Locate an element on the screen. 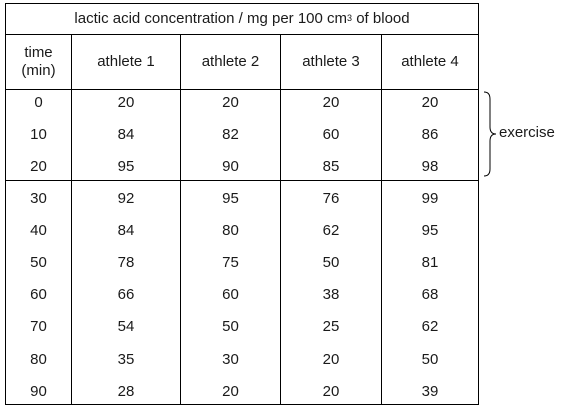 This screenshot has height=409, width=561. athlete-3-cell: 50 is located at coordinates (331, 262).